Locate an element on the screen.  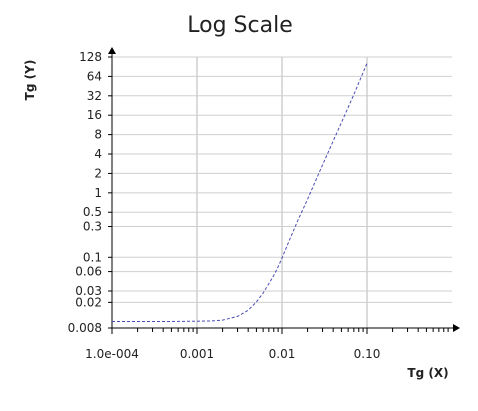
x-axis-arrow is located at coordinates (456, 328).